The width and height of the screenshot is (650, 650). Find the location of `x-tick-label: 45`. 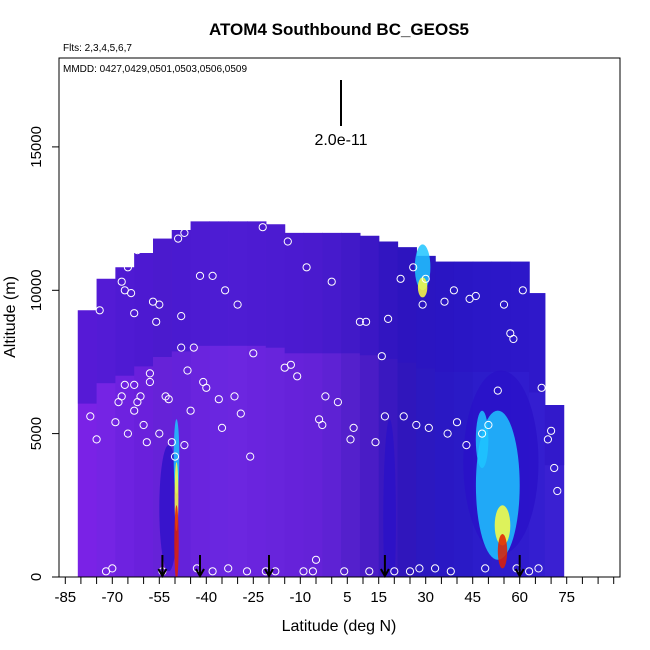

x-tick-label: 45 is located at coordinates (472, 597).